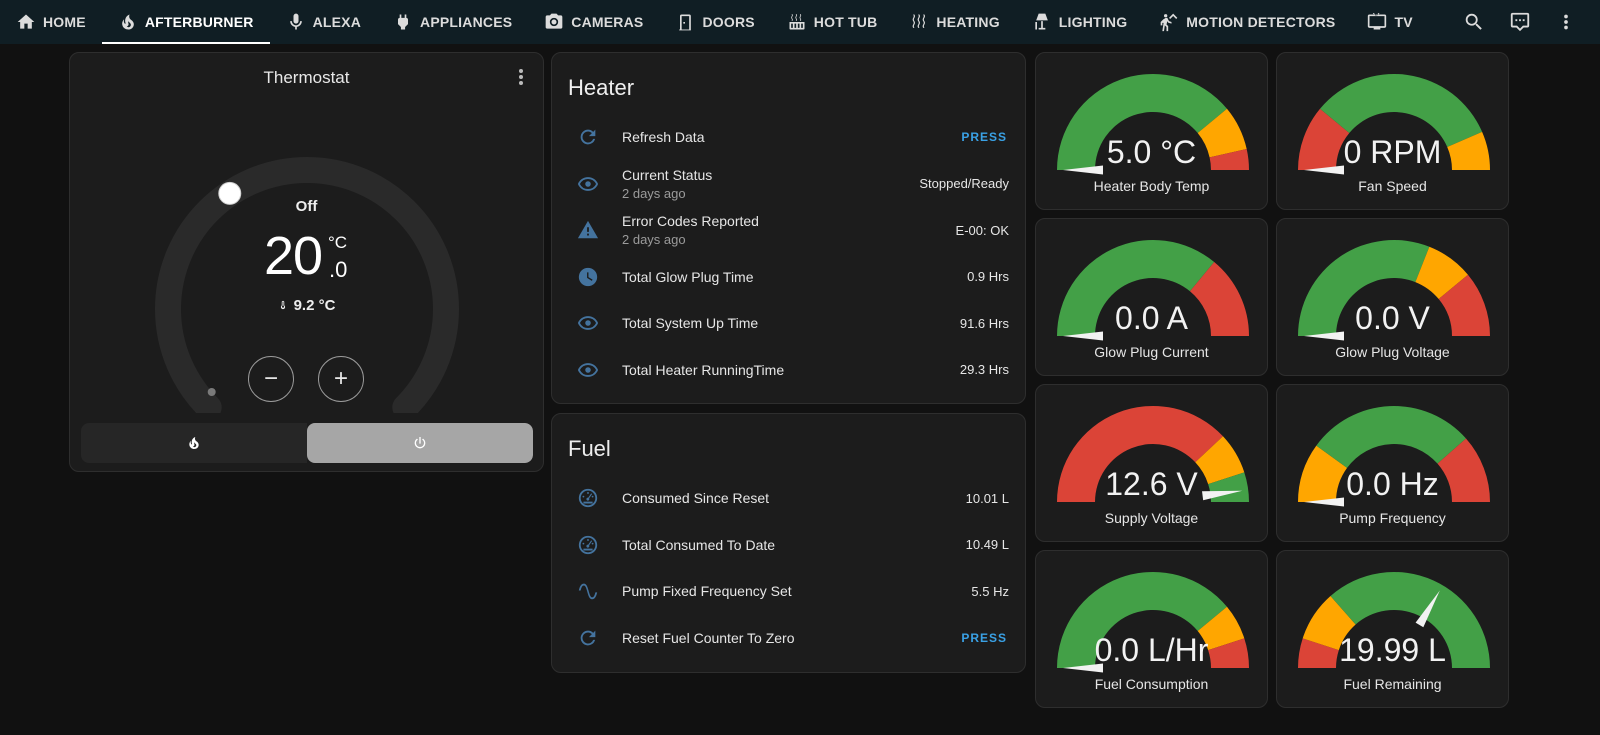  I want to click on tab-label: CAMERAS, so click(607, 22).